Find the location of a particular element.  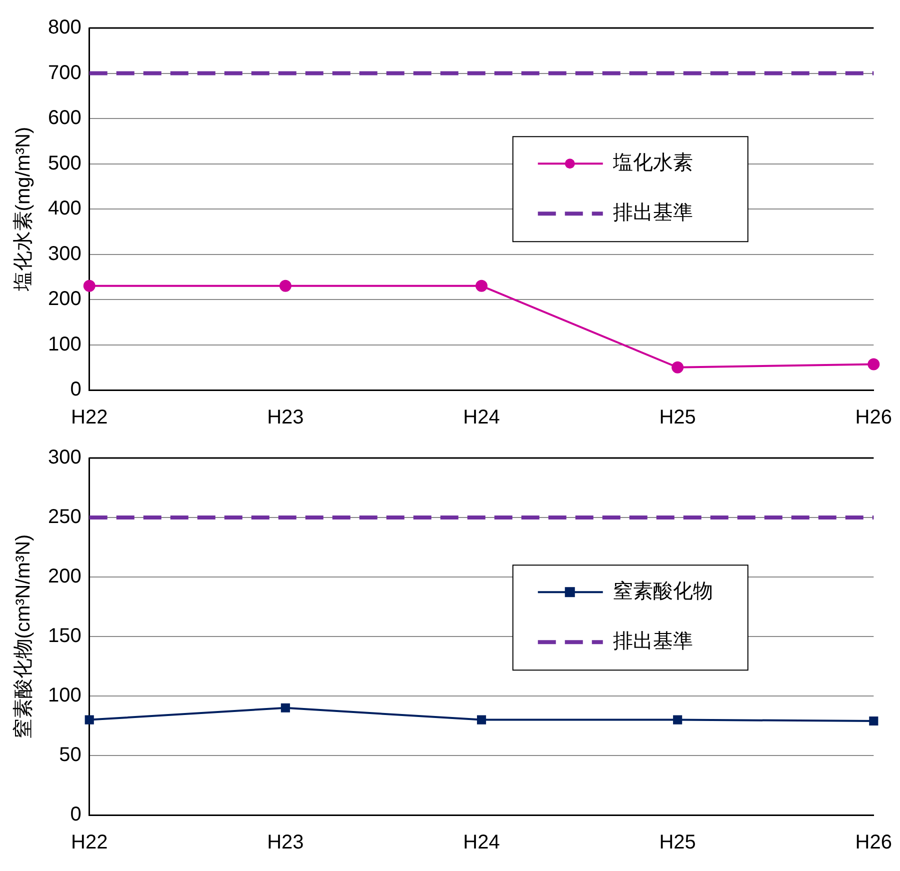

y-tick-label: 700 is located at coordinates (65, 73).